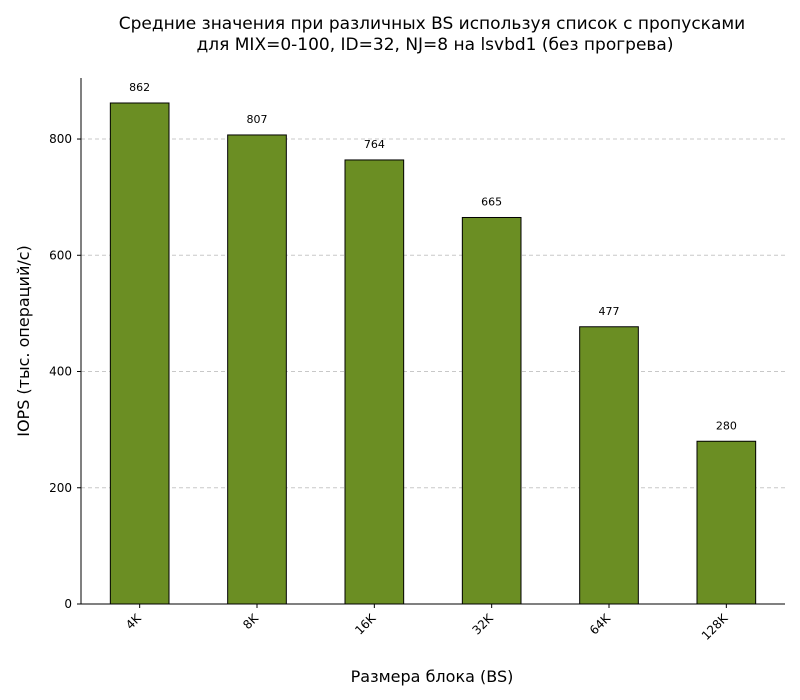 This screenshot has width=800, height=700. I want to click on bar-value-label: 665, so click(491, 201).